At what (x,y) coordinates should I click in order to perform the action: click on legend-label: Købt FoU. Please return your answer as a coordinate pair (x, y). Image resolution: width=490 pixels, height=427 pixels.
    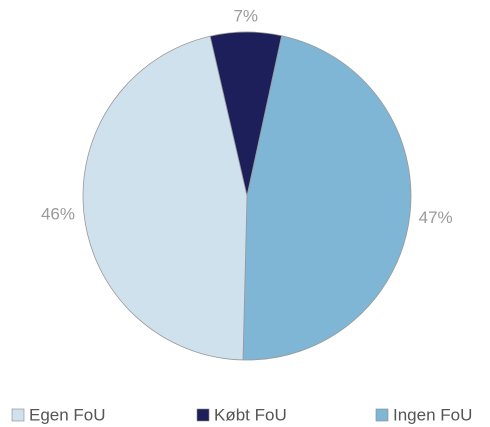
    Looking at the image, I should click on (250, 414).